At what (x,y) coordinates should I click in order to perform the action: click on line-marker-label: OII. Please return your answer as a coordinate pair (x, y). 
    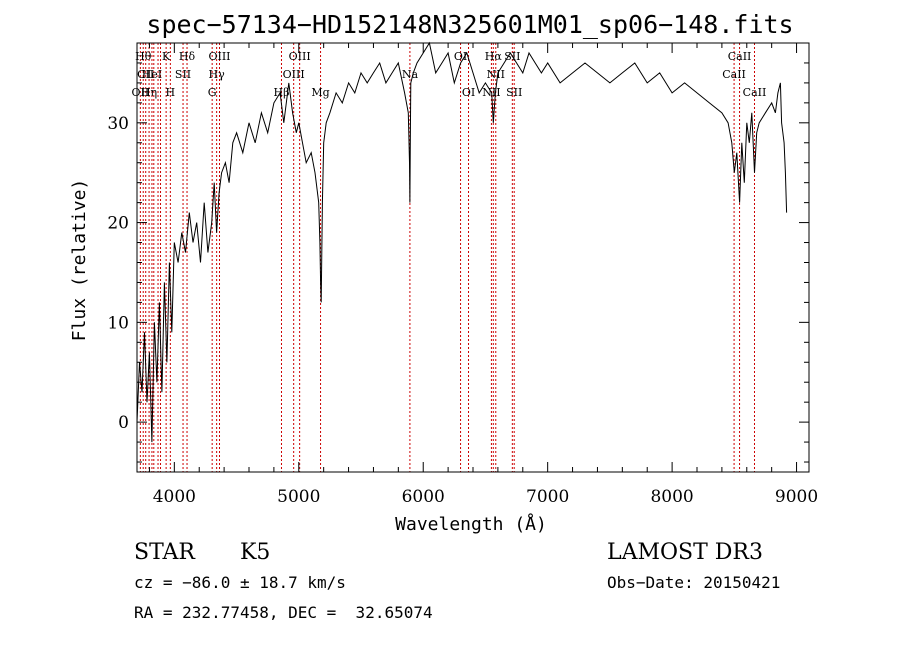
    Looking at the image, I should click on (141, 92).